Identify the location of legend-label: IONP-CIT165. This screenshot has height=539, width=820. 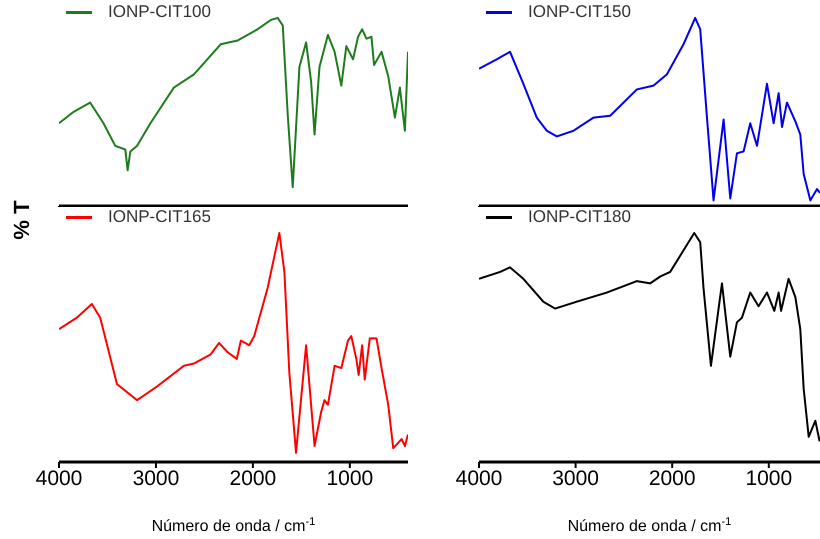
(159, 217).